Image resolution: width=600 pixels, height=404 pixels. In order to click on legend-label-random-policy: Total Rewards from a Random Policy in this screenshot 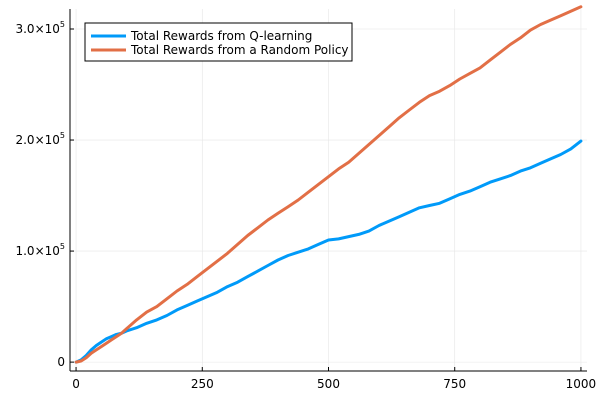, I will do `click(239, 50)`.